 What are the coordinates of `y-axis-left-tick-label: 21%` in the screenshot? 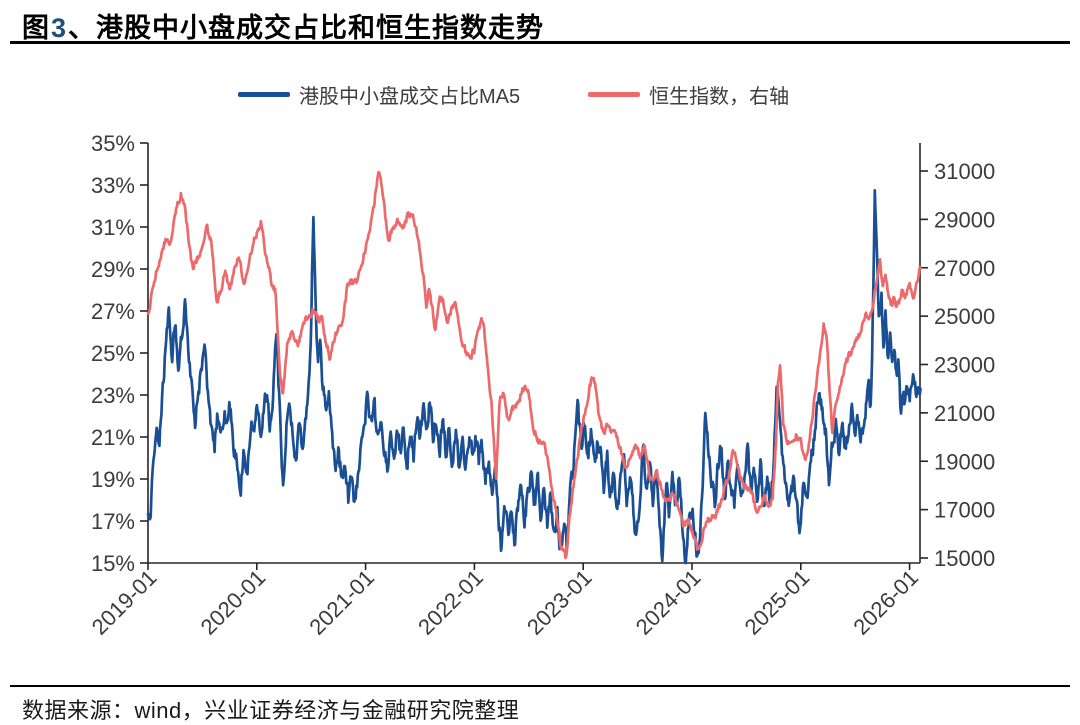 It's located at (113, 437).